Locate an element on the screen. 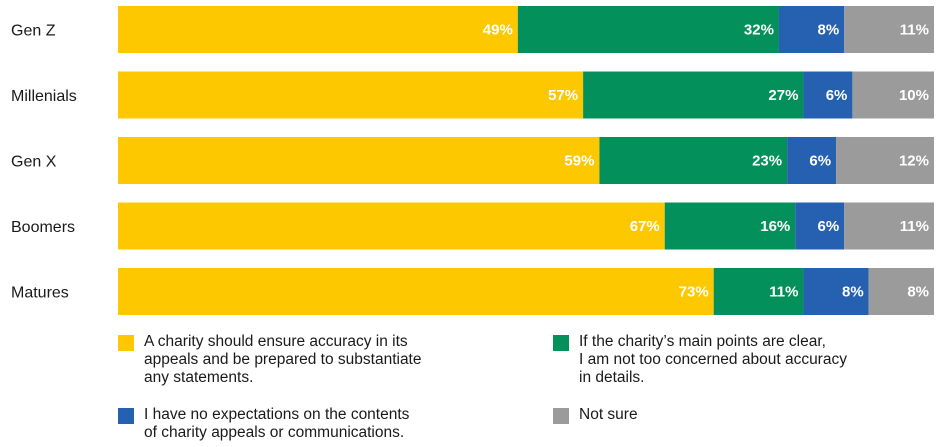  data-label-gen-x-series-4: 12% is located at coordinates (914, 161).